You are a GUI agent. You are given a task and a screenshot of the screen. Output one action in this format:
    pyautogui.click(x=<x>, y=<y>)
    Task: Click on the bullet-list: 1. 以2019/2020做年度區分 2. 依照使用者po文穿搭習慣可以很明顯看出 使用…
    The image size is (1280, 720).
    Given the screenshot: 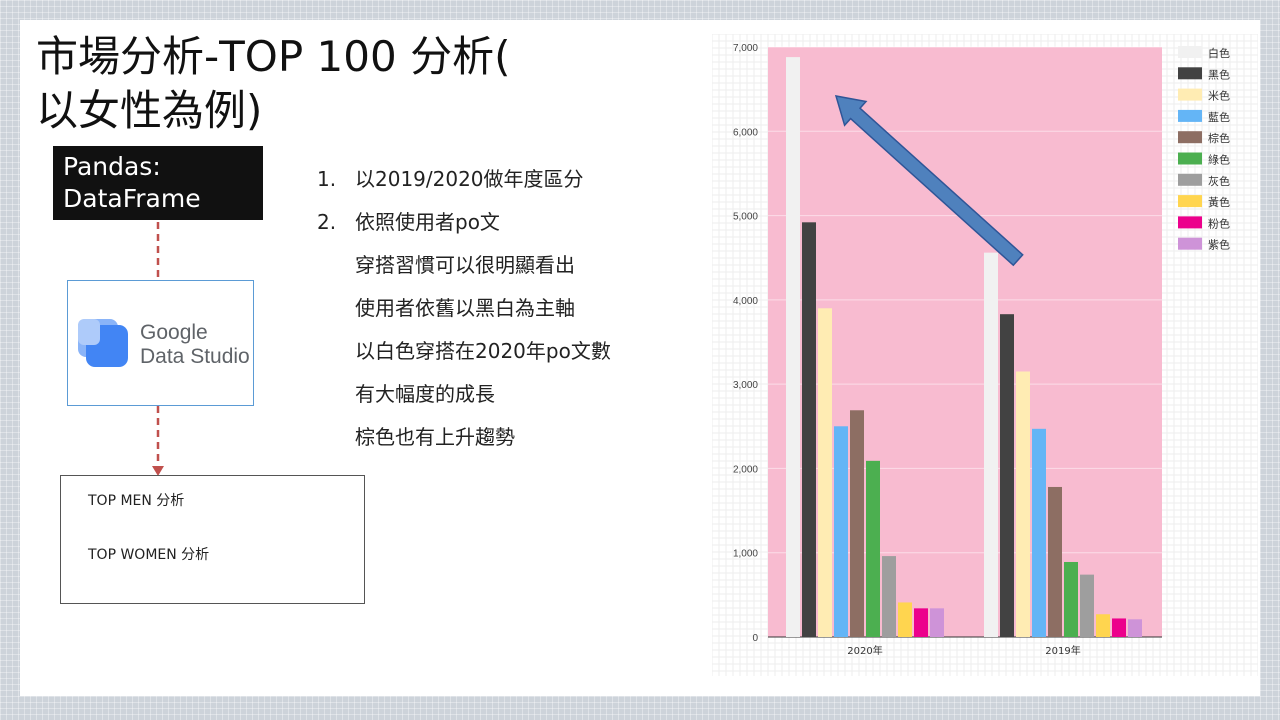 What is the action you would take?
    pyautogui.click(x=517, y=308)
    